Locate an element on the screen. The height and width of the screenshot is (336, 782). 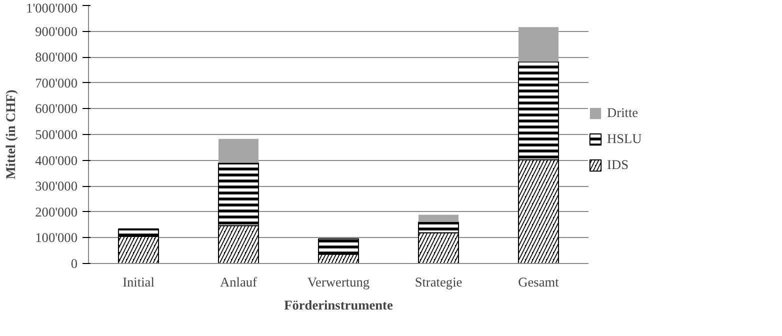
y-tick-label: 100'000 is located at coordinates (56, 238).